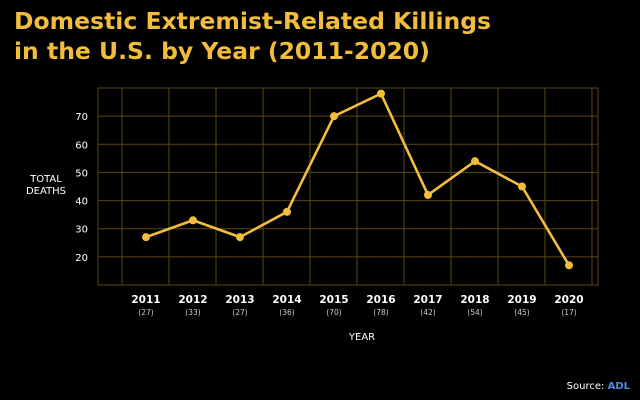 The height and width of the screenshot is (400, 640). I want to click on y-tick-label: 30, so click(81, 230).